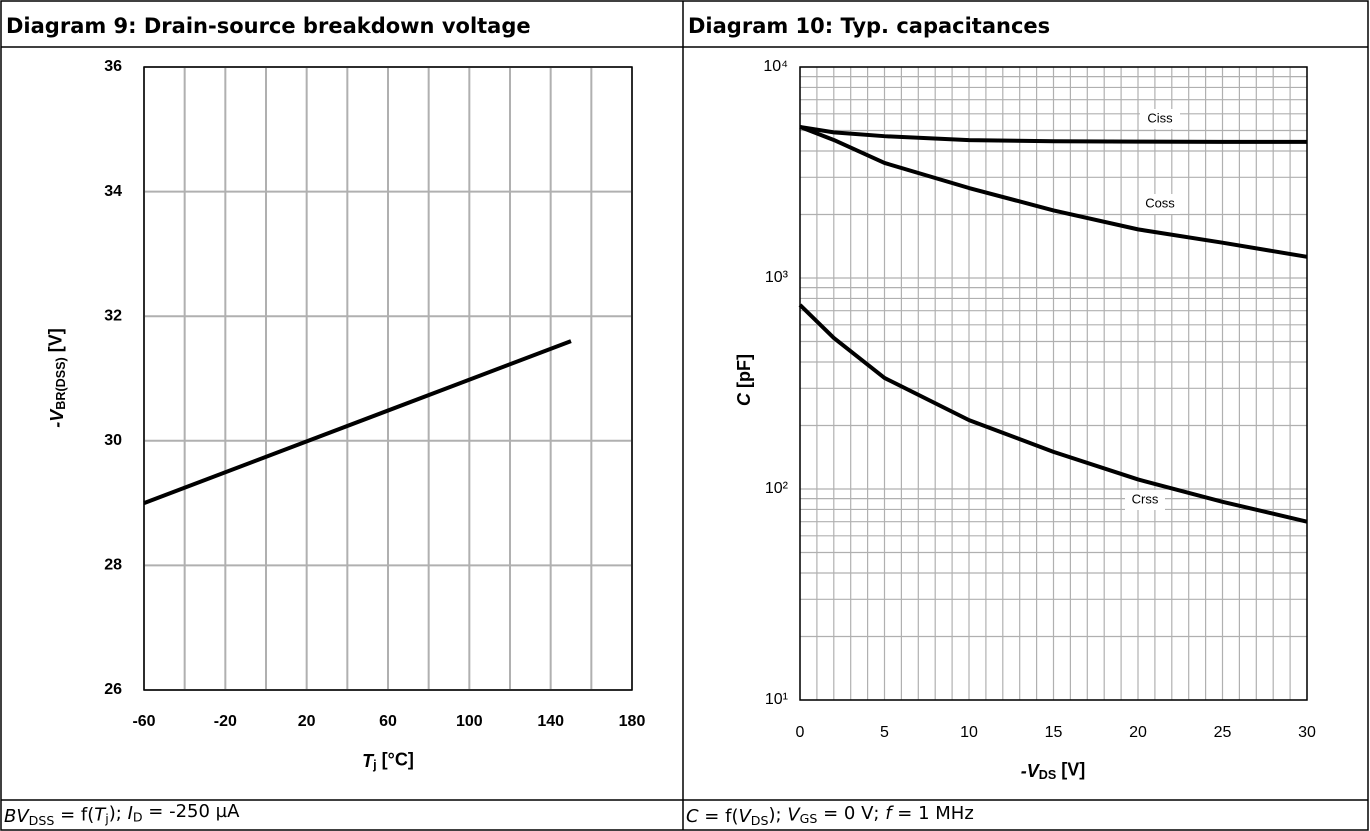  Describe the element at coordinates (143, 721) in the screenshot. I see `x-tick-label: -60` at that location.